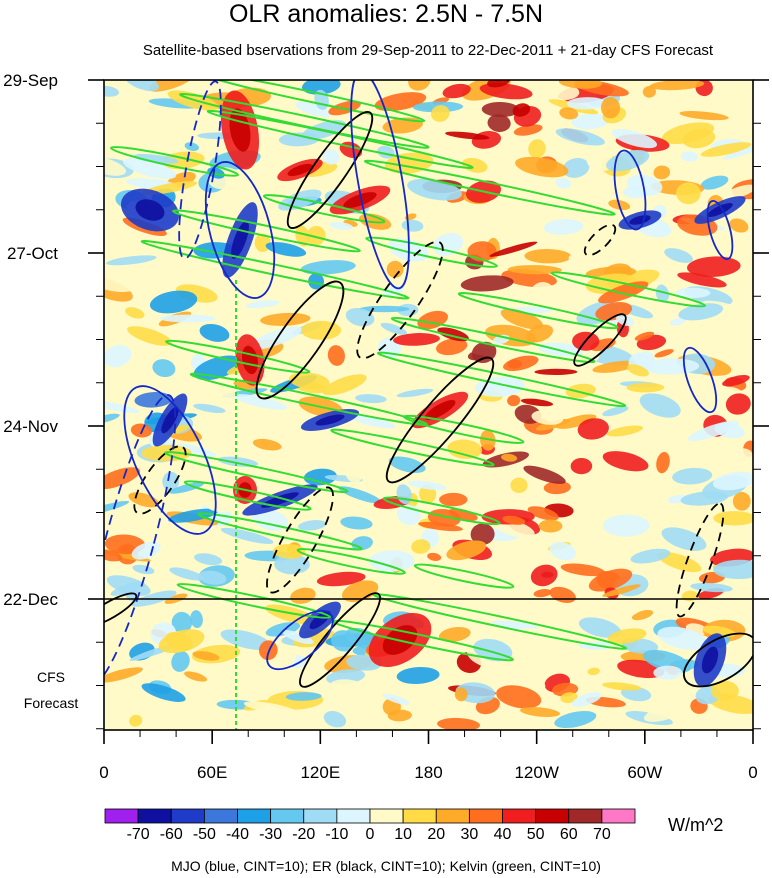 The image size is (772, 878). I want to click on colorbar-tick-label: -30, so click(270, 834).